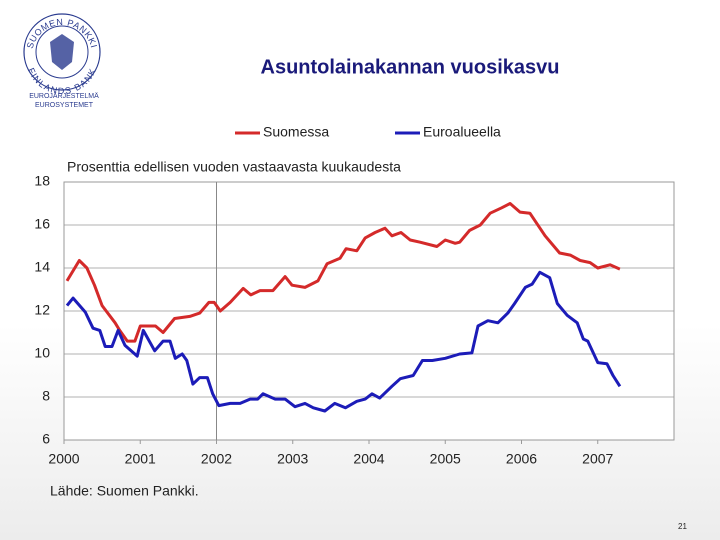  Describe the element at coordinates (216, 459) in the screenshot. I see `x-tick-label: 2002` at that location.